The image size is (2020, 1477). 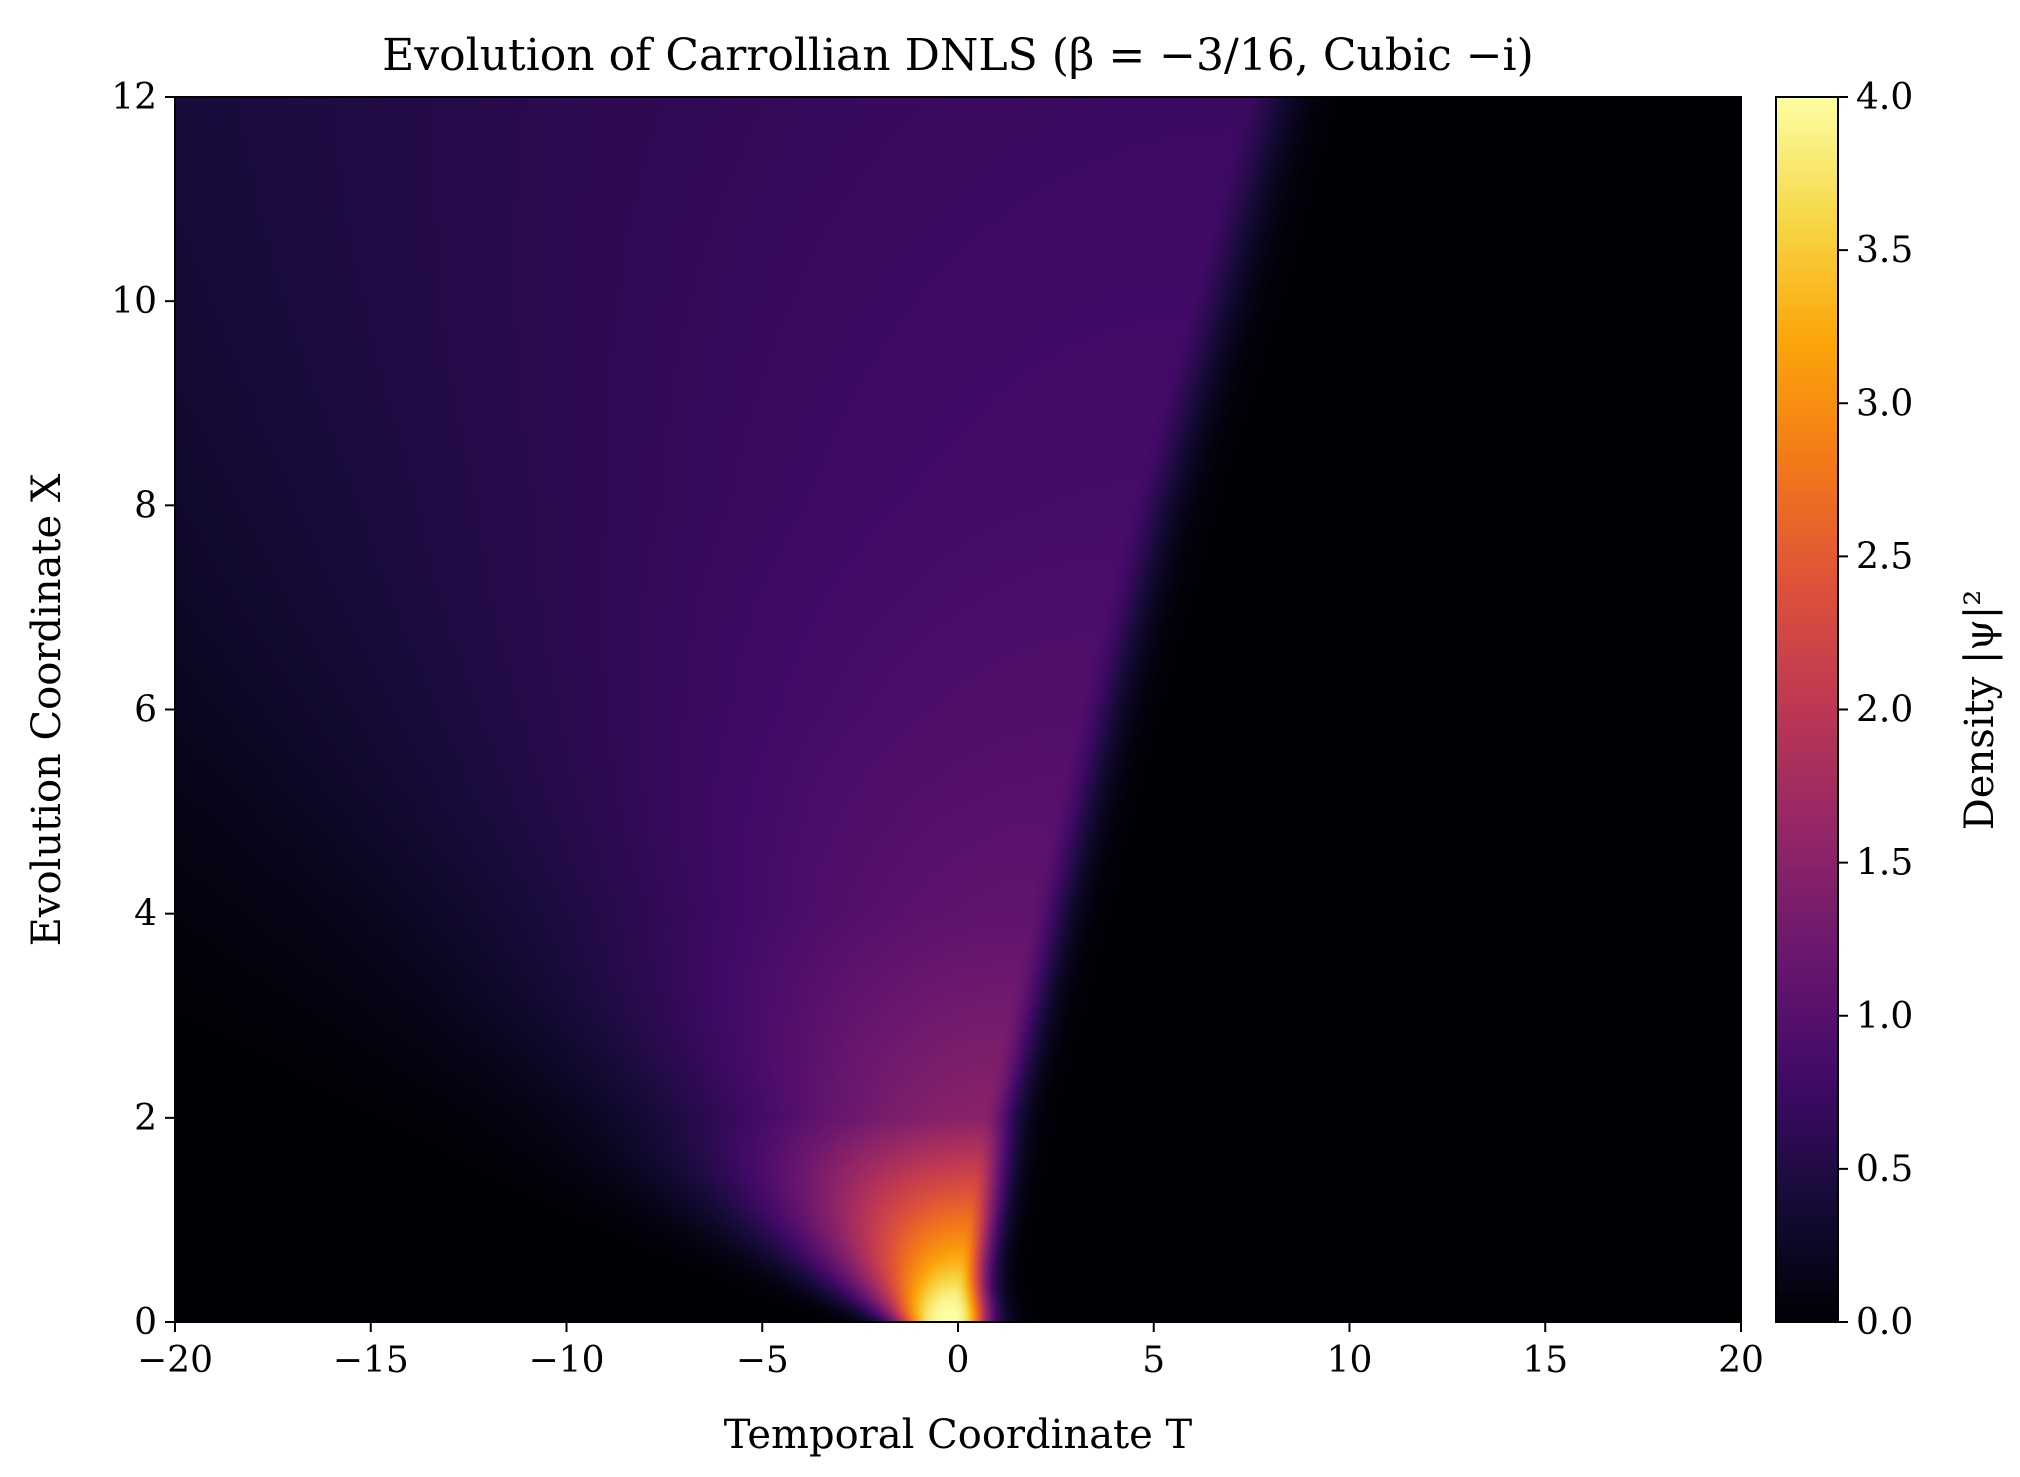 I want to click on y-tick-label: 10, so click(x=134, y=301).